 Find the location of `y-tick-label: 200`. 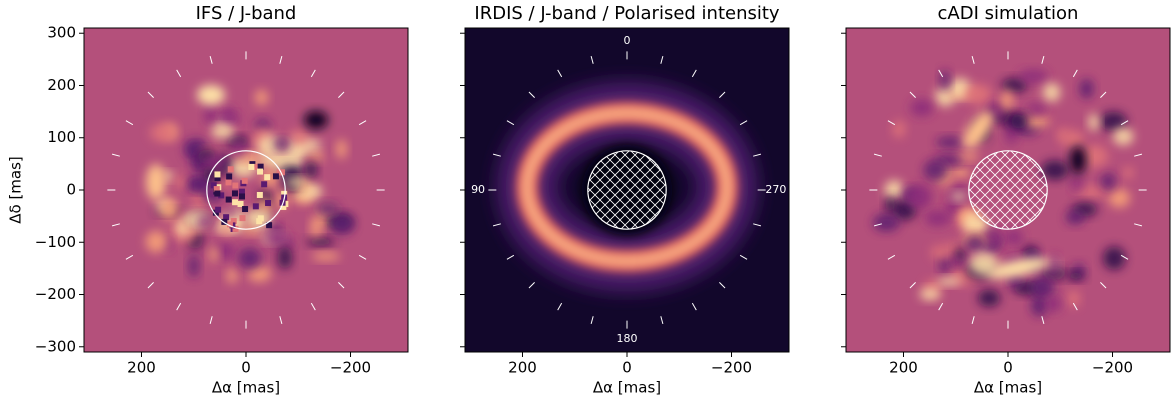

y-tick-label: 200 is located at coordinates (61, 85).